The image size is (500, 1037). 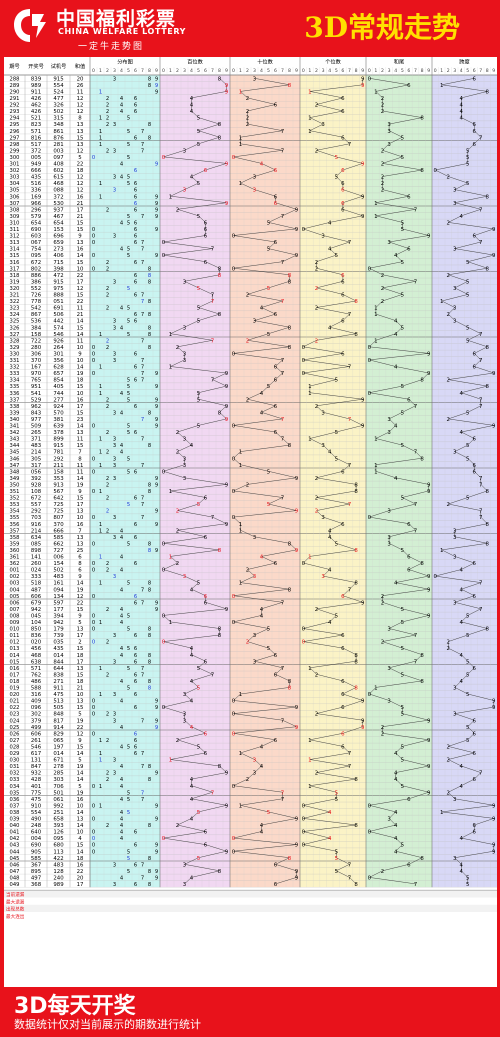 I want to click on digit-label: 8, so click(x=149, y=71).